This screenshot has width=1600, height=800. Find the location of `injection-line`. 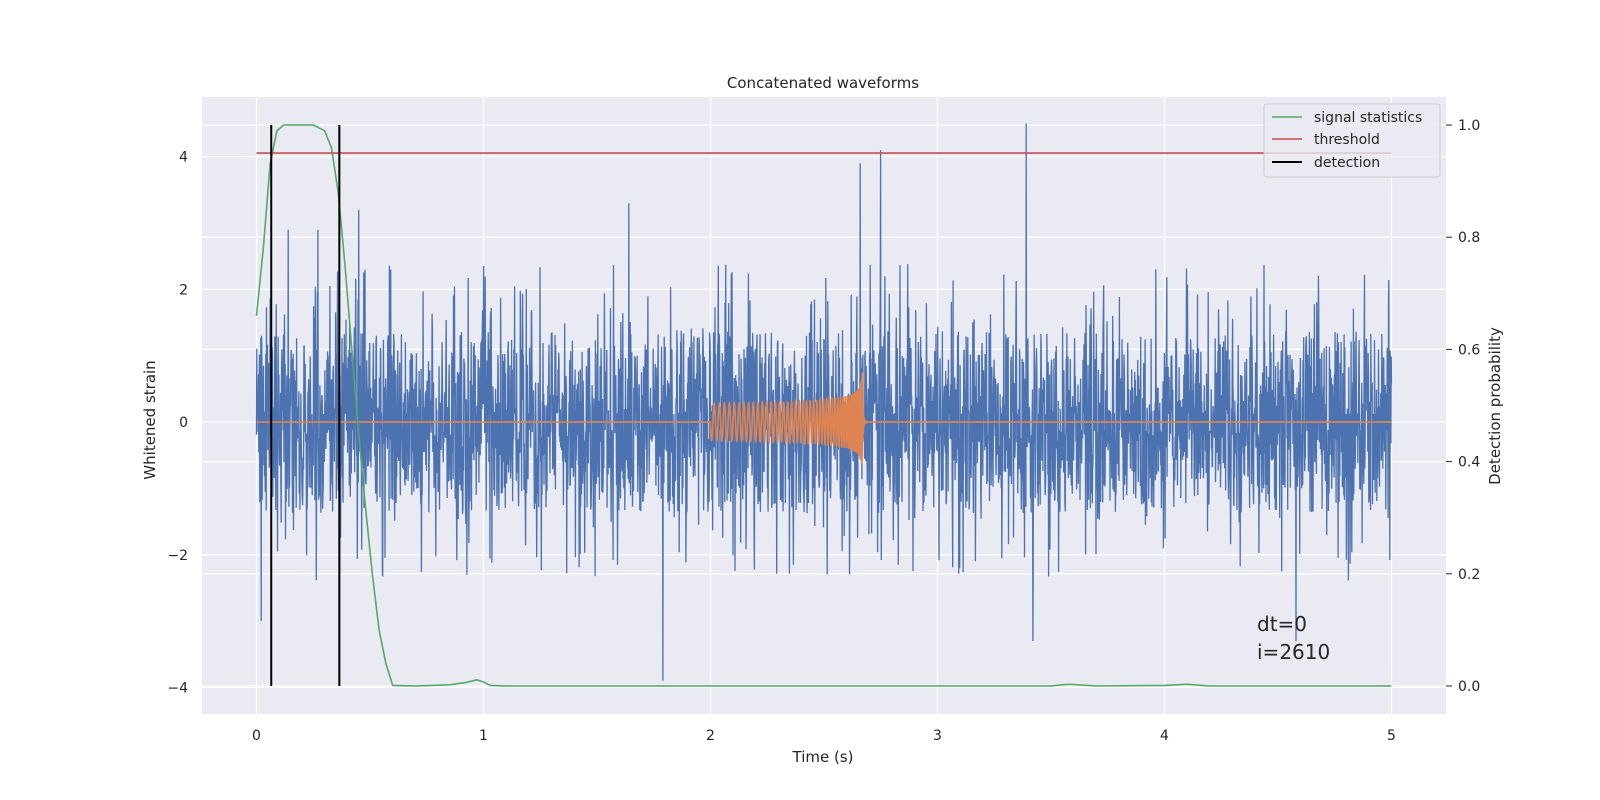

injection-line is located at coordinates (824, 418).